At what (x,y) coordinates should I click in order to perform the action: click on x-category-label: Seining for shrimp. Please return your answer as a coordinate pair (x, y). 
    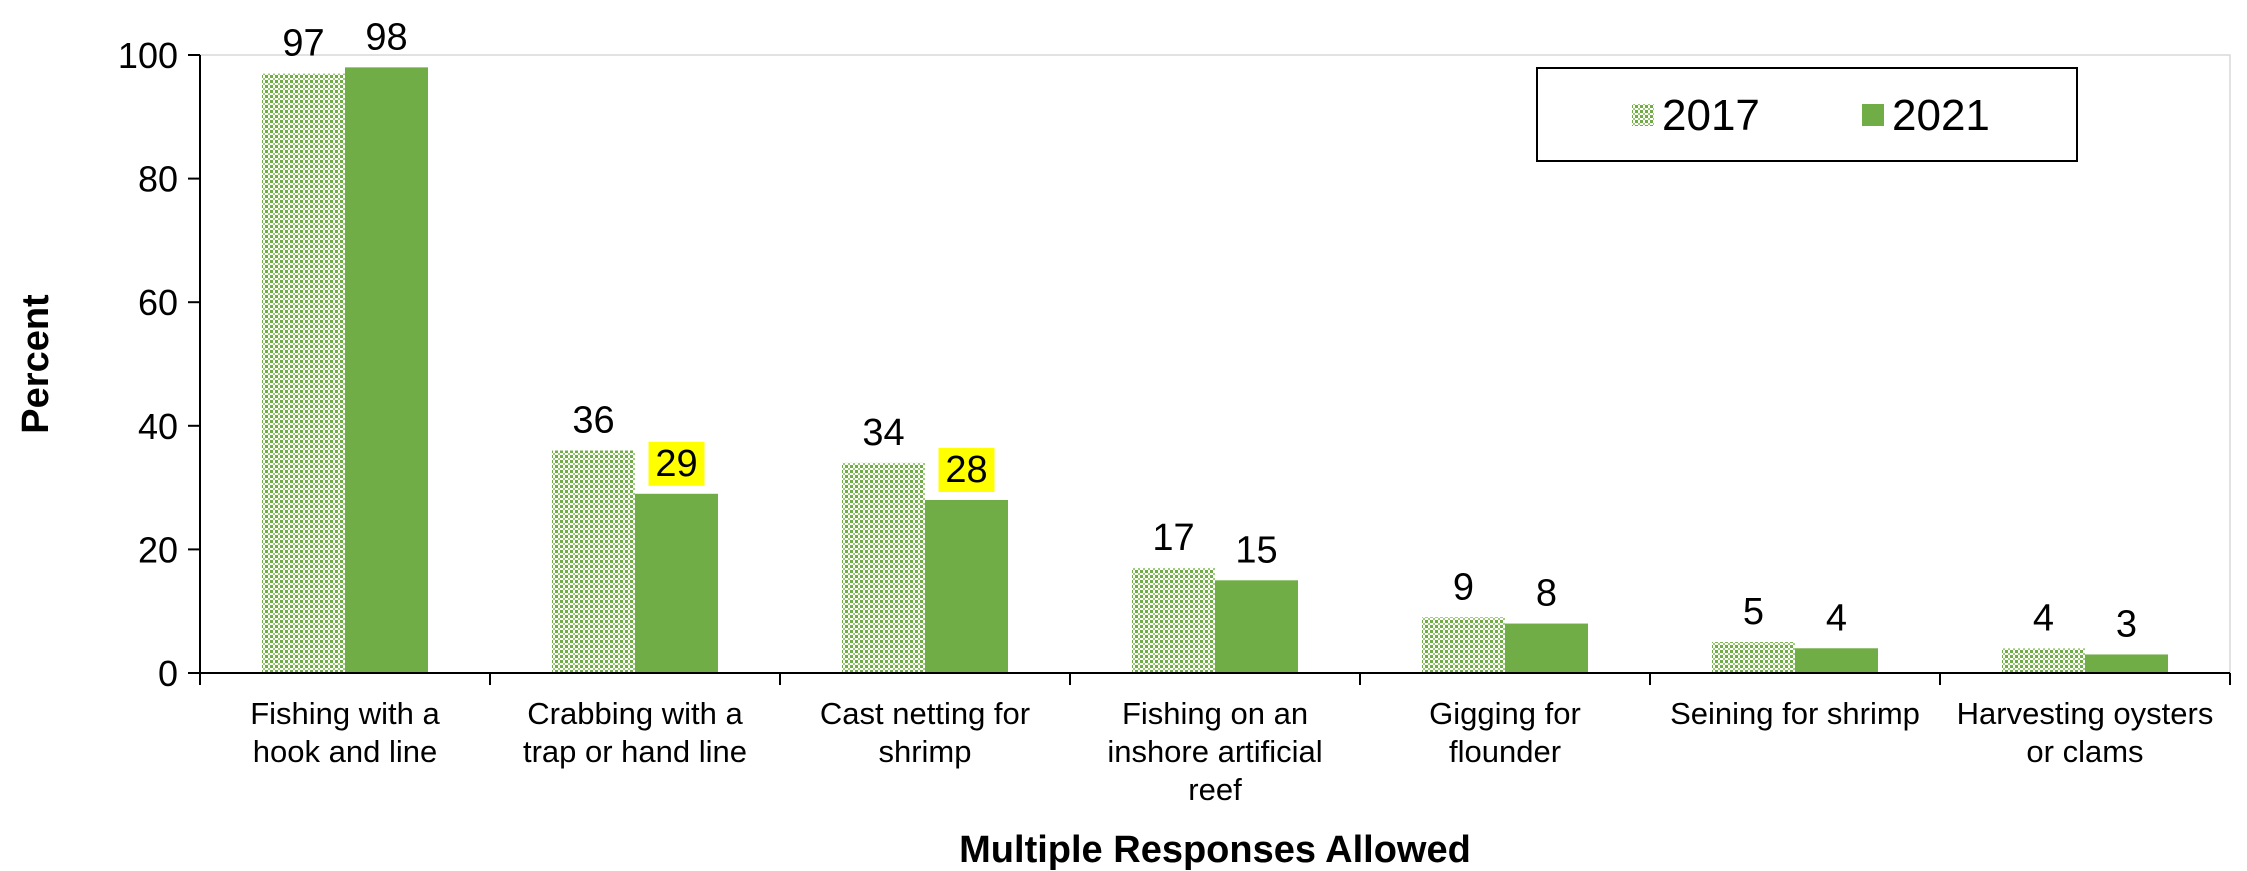
    Looking at the image, I should click on (1795, 713).